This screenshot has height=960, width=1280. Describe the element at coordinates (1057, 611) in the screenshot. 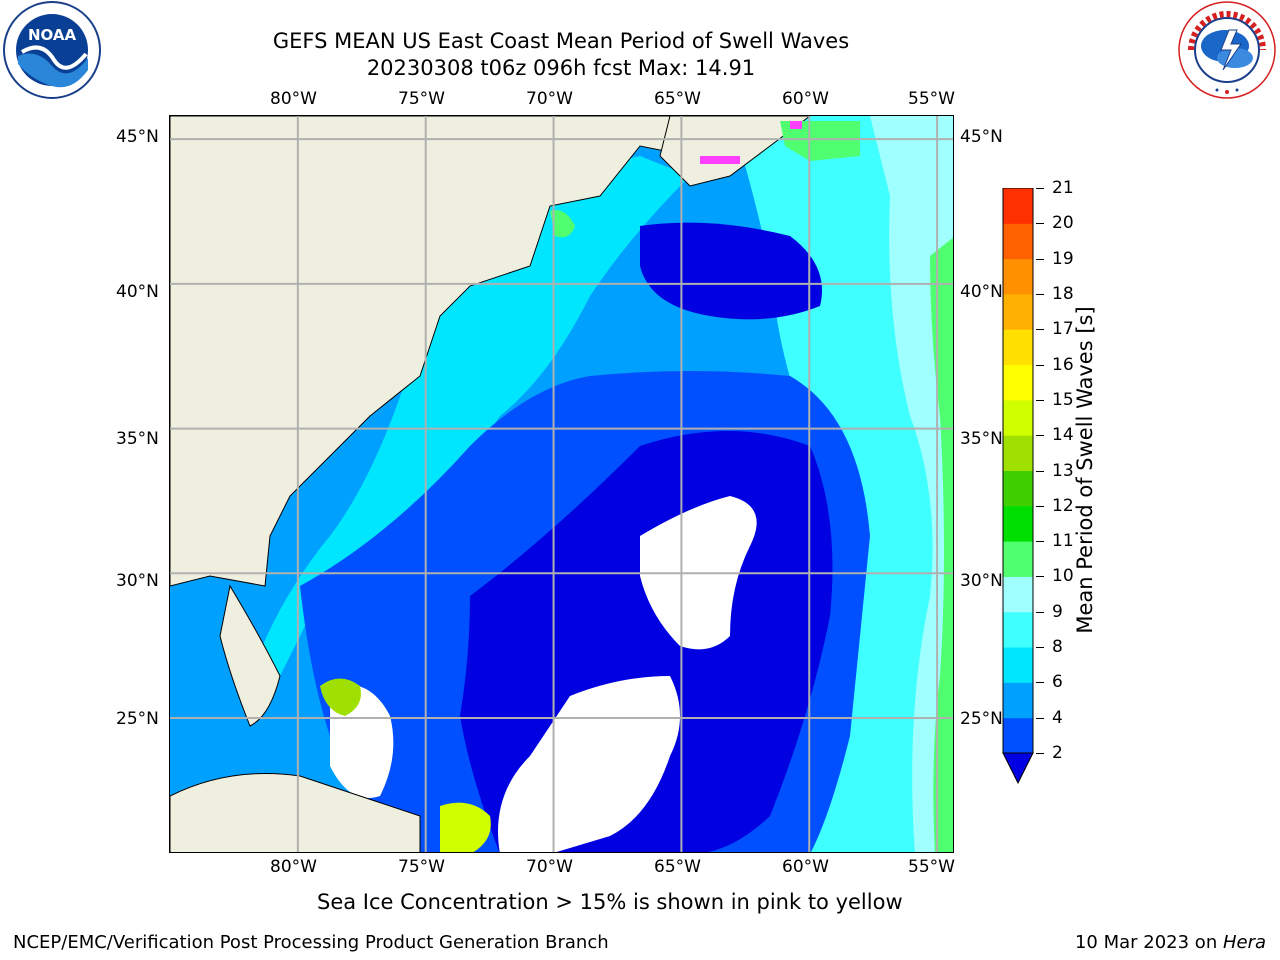

I see `colorbar-tick-label: 9` at that location.